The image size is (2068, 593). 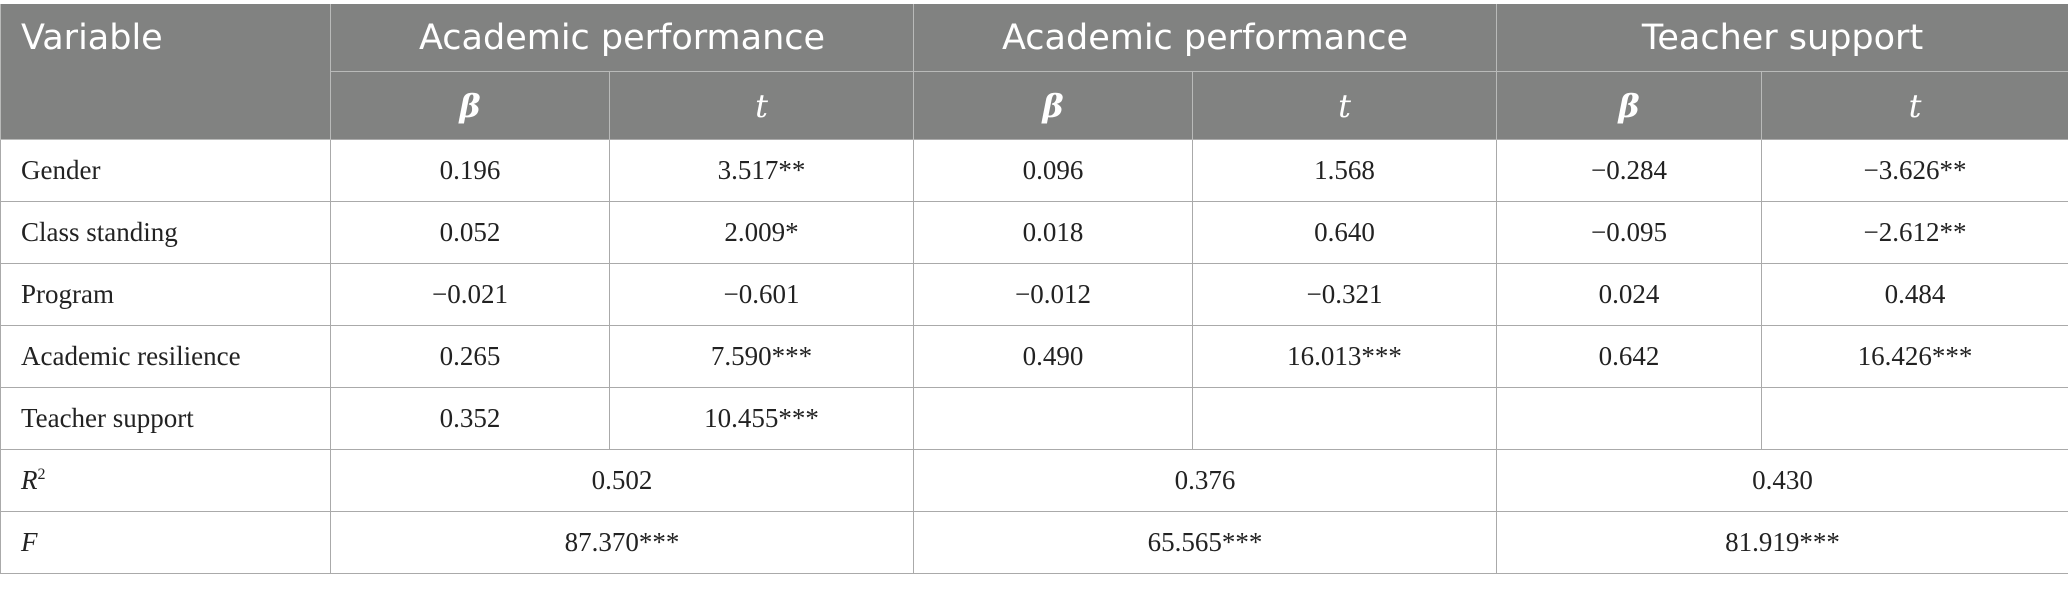 I want to click on table-cell: −0.012, so click(x=1053, y=294).